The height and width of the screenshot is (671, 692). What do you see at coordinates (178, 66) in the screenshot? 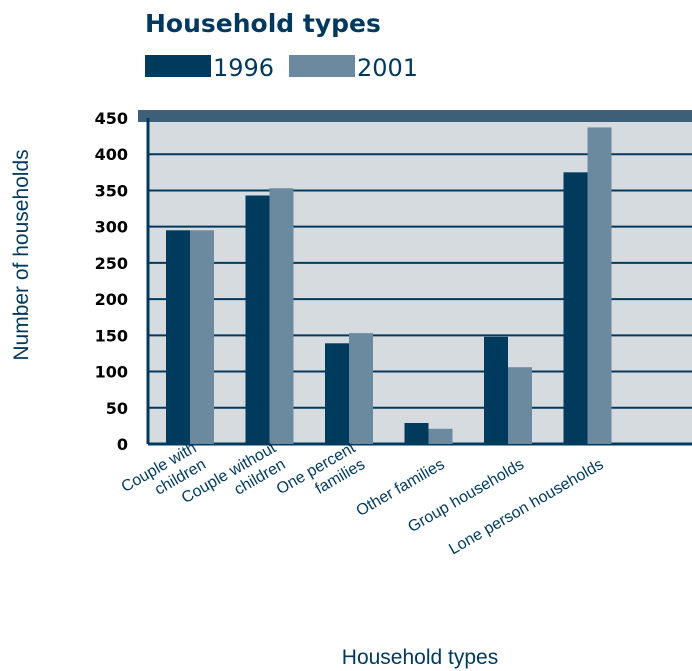
I see `legend-swatch-1996` at bounding box center [178, 66].